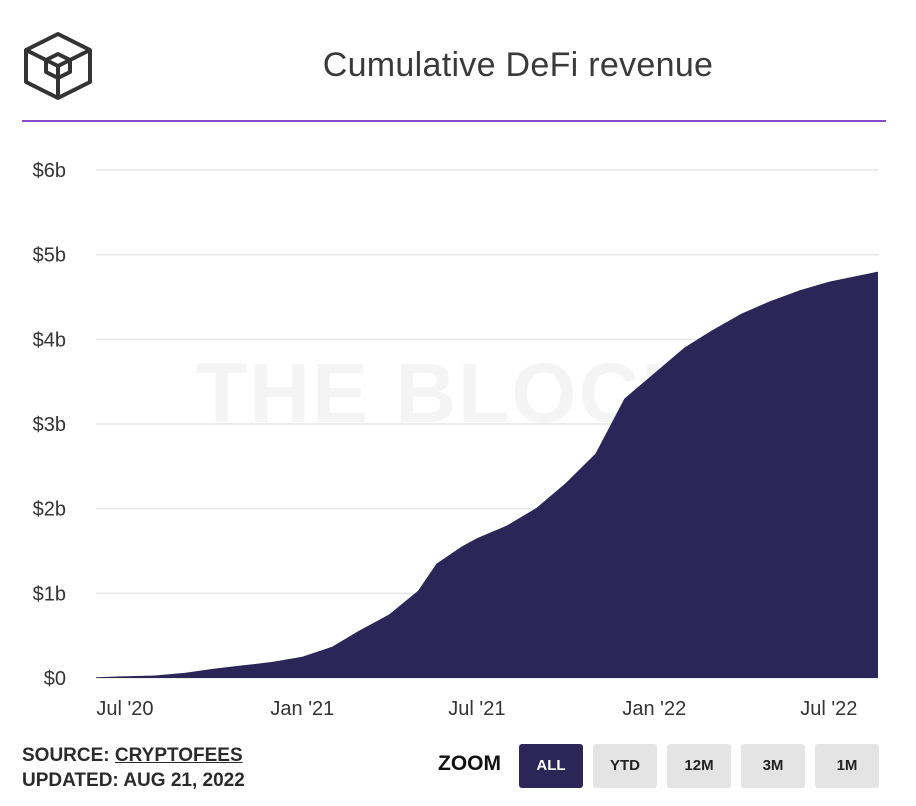 The height and width of the screenshot is (806, 916). I want to click on x-tick-label: Jan '22, so click(654, 709).